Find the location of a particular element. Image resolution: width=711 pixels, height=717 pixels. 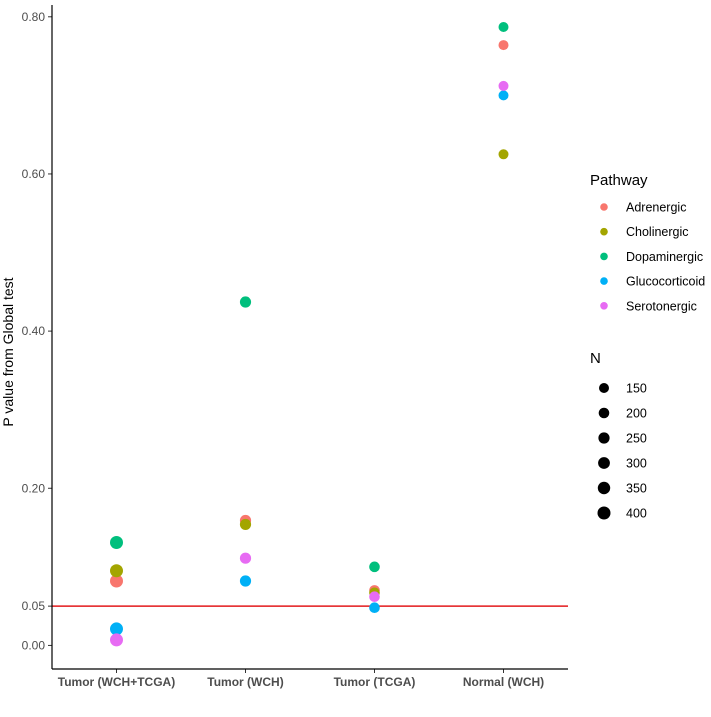

legend-size-label: 300 is located at coordinates (636, 464).